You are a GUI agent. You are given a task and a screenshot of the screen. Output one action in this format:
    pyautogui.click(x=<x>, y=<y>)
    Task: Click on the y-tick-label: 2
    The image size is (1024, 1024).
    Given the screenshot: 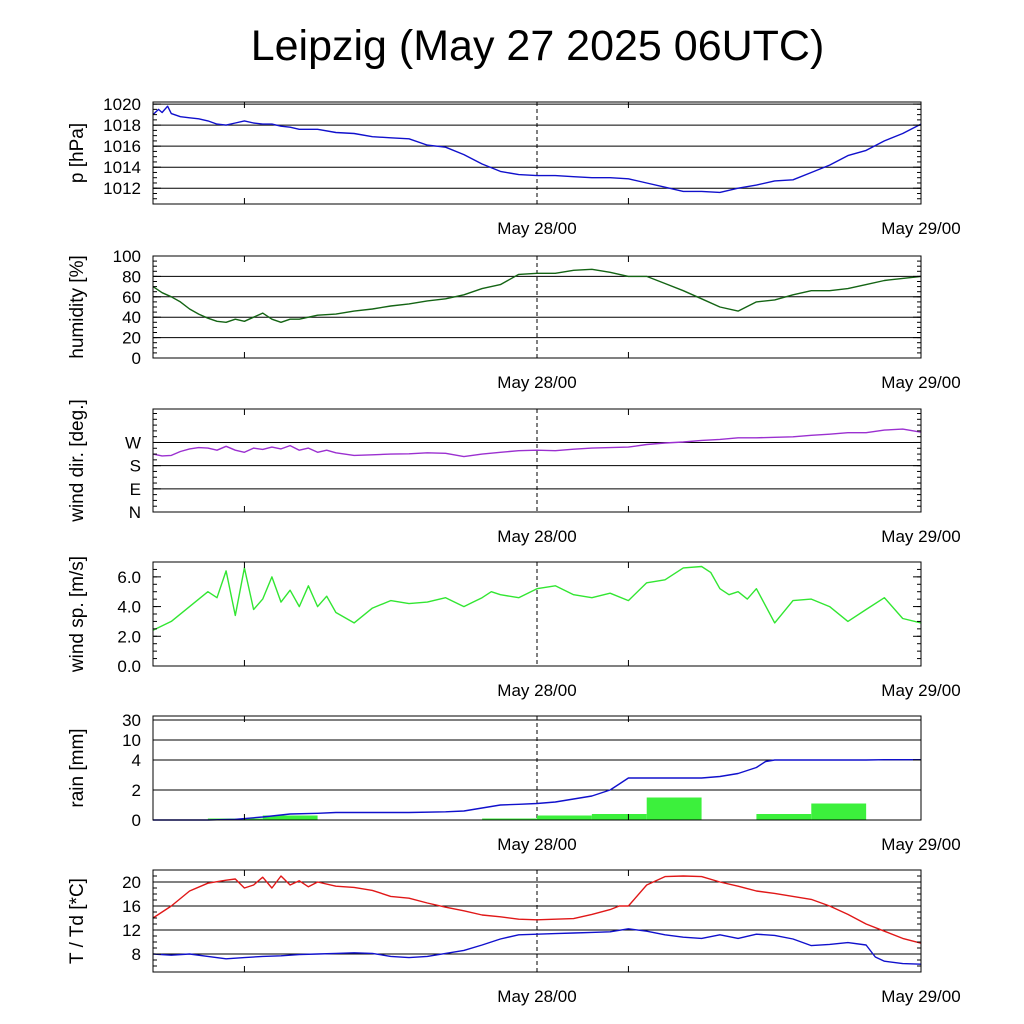 What is the action you would take?
    pyautogui.click(x=136, y=790)
    